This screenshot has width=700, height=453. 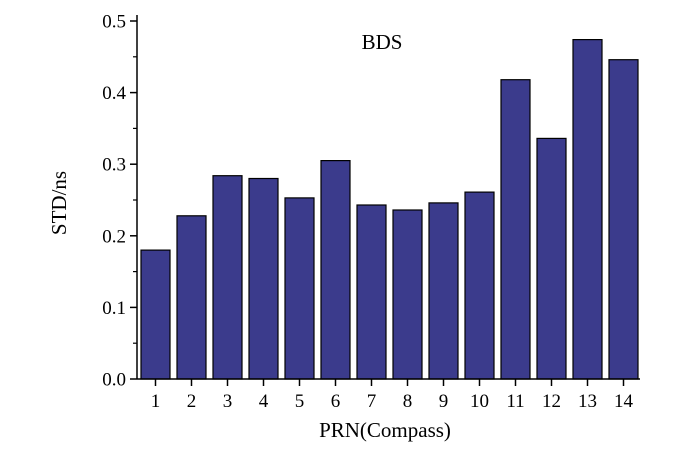 I want to click on y-tick-label: 0.3, so click(x=114, y=165).